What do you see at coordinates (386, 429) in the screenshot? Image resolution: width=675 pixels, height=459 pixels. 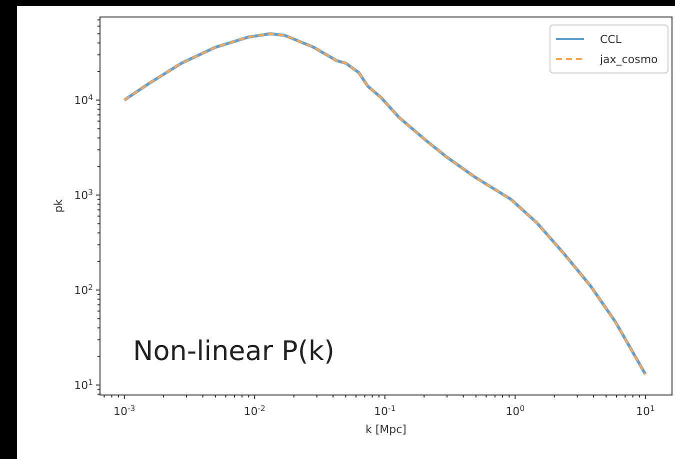 I see `x-axis-title: k [Mpc]` at bounding box center [386, 429].